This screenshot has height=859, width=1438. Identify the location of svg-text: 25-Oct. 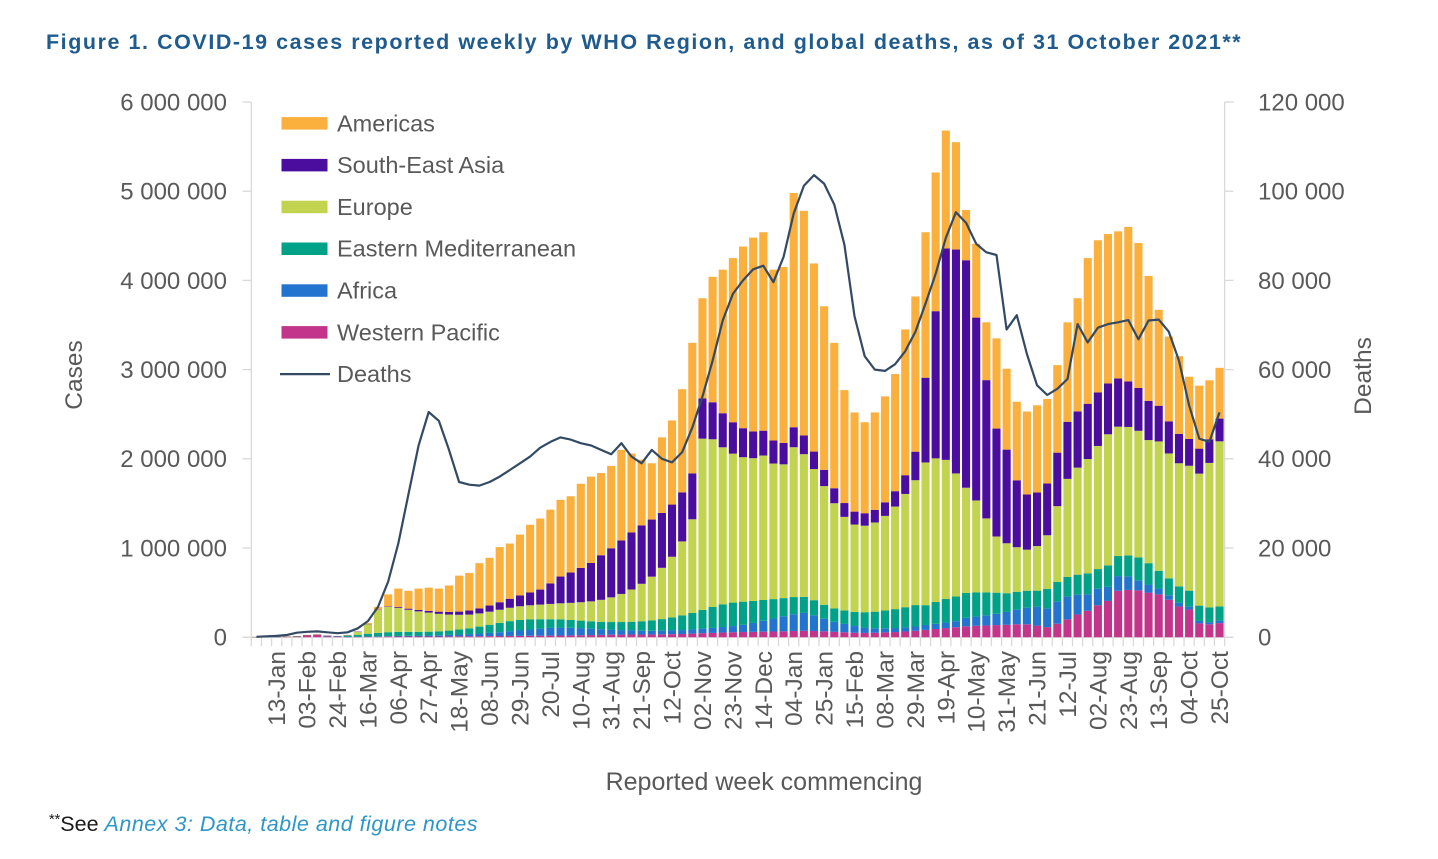
(1220, 688).